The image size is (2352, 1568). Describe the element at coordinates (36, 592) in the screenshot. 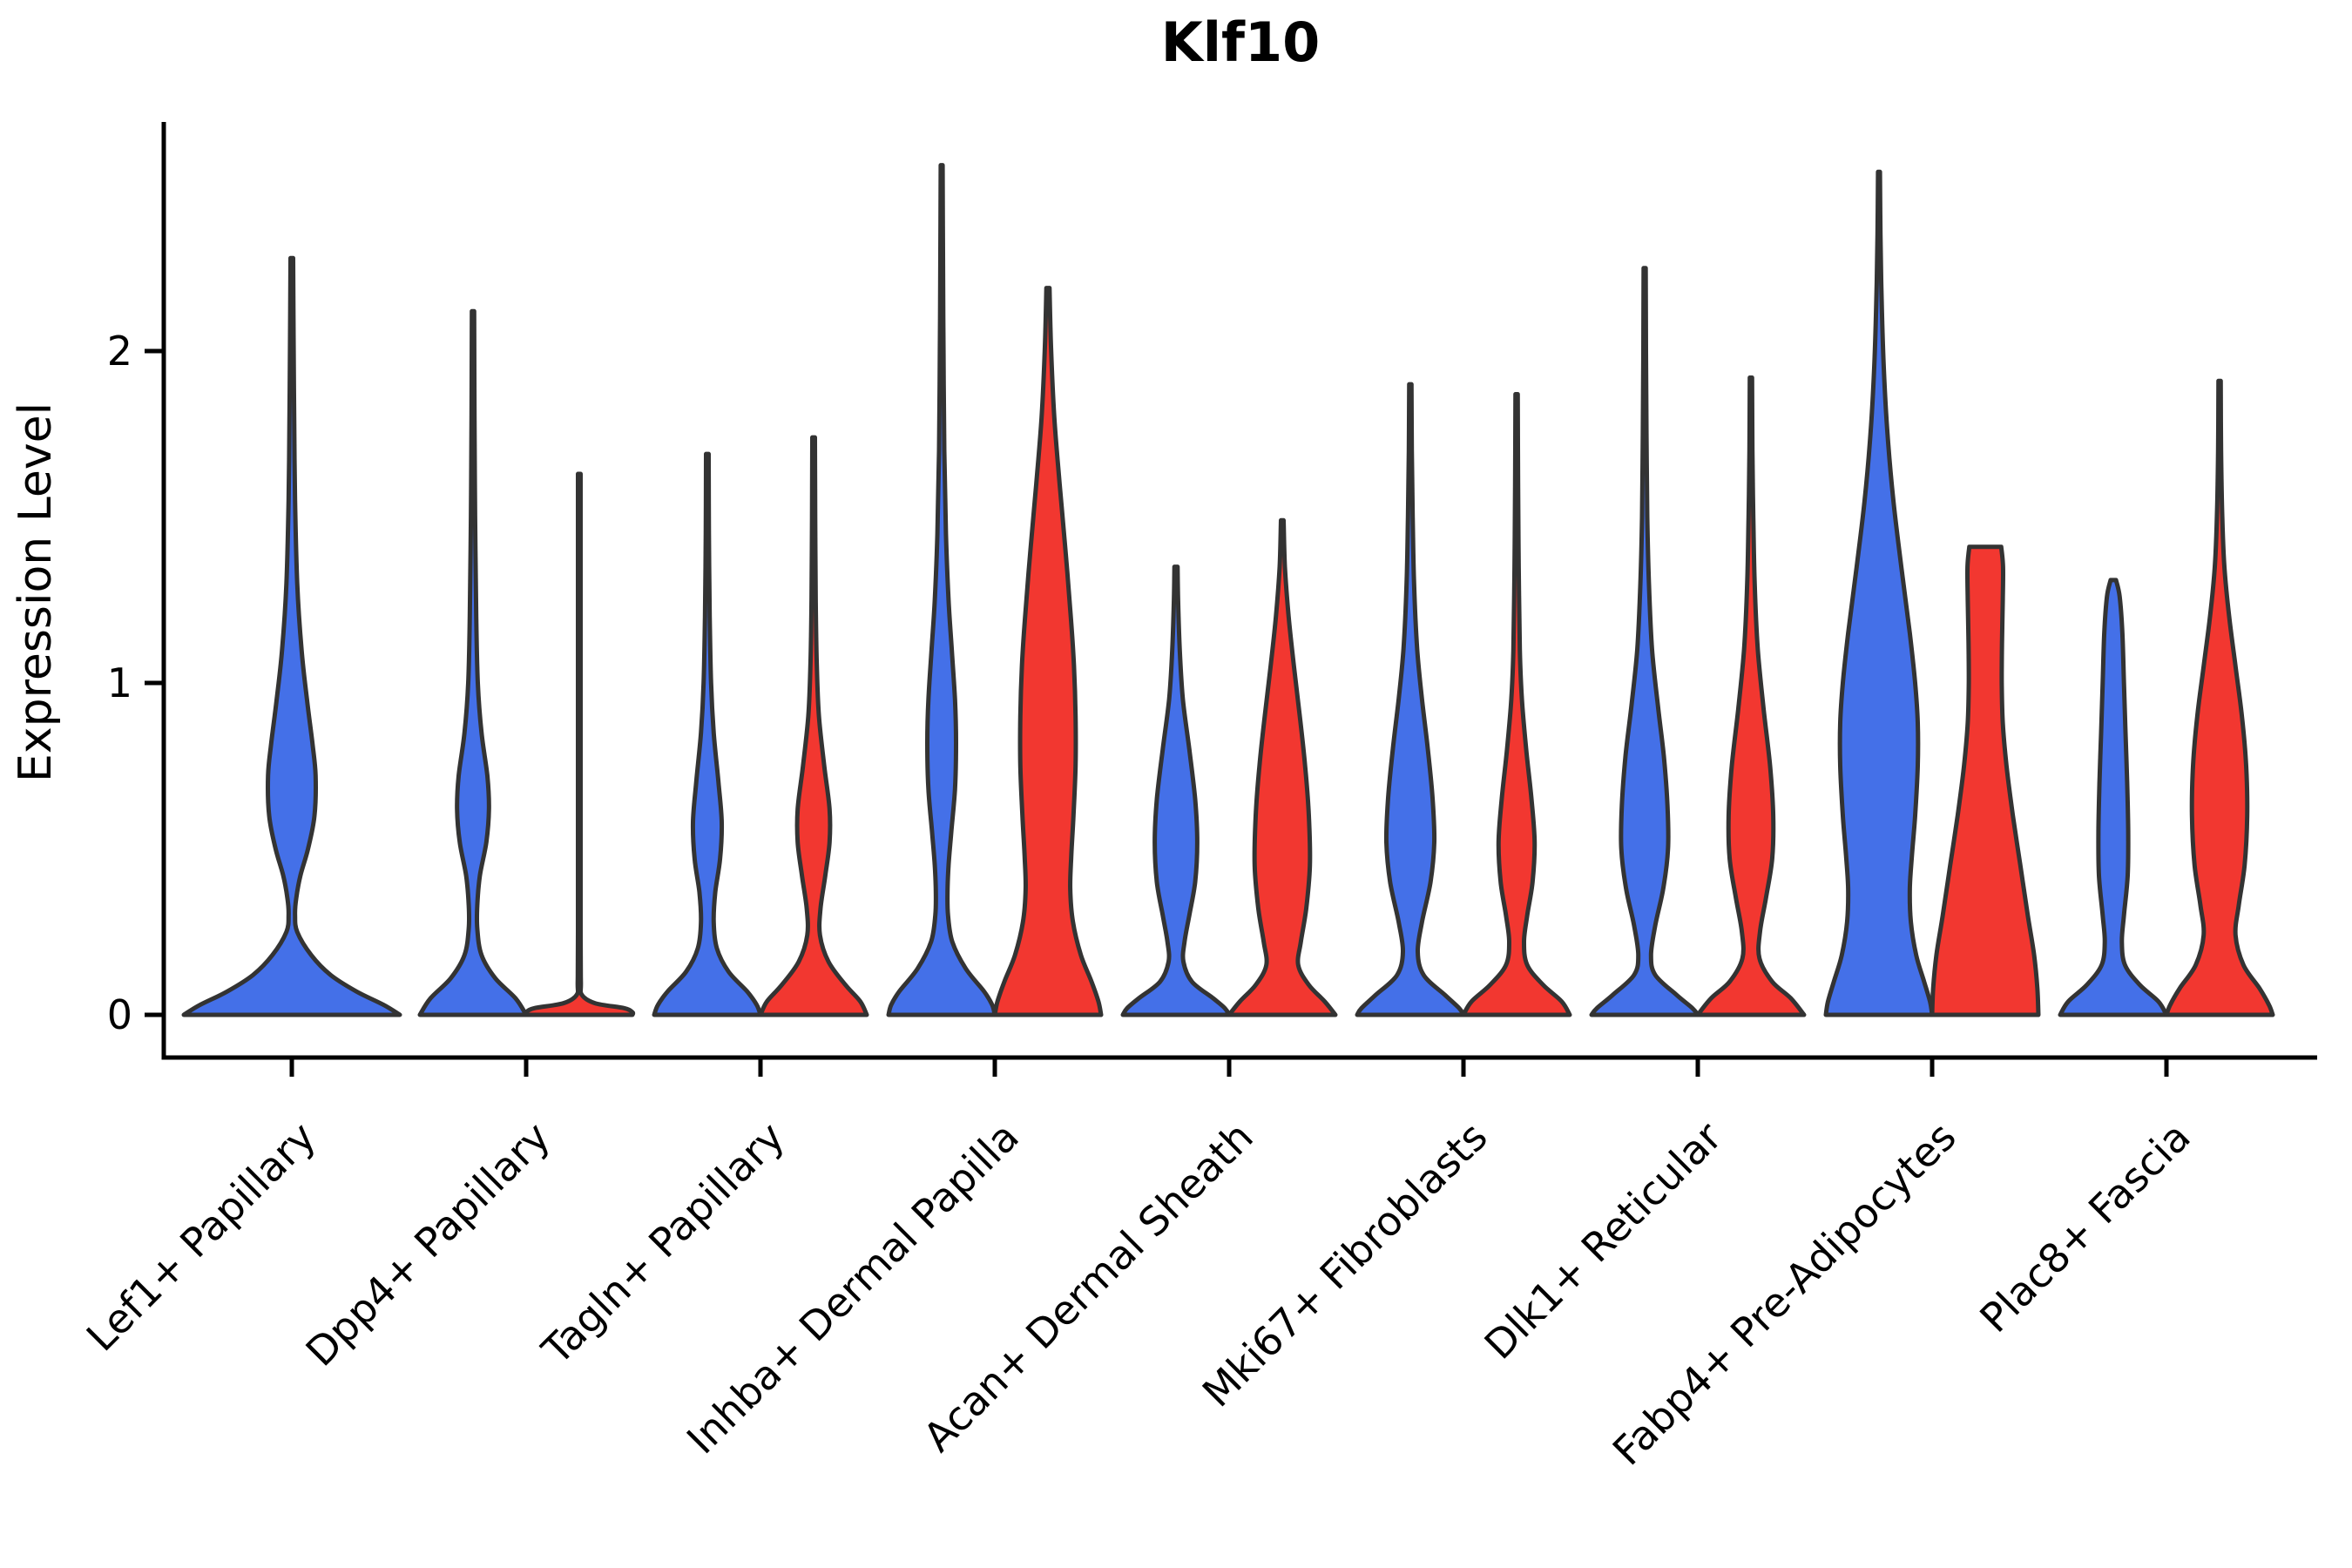

I see `y-axis-label: Expression Level` at that location.